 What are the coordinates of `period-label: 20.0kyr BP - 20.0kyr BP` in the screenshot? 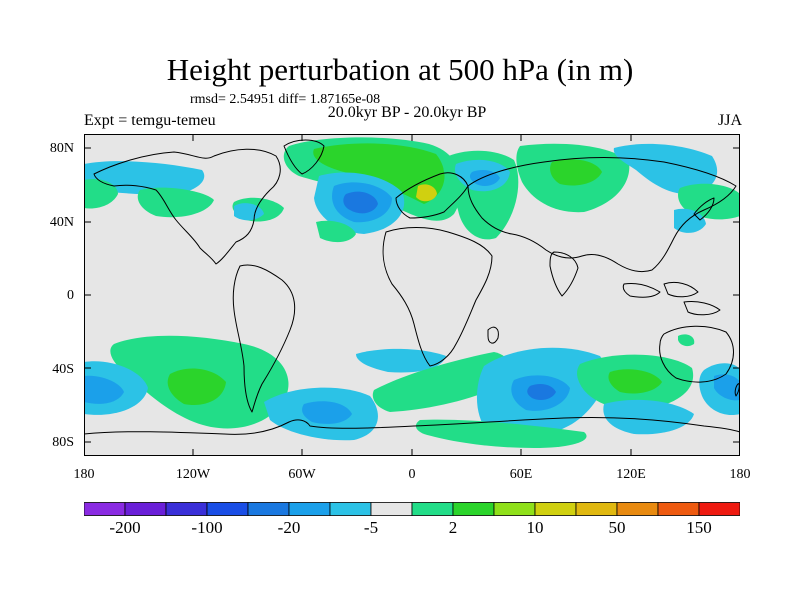 It's located at (407, 112).